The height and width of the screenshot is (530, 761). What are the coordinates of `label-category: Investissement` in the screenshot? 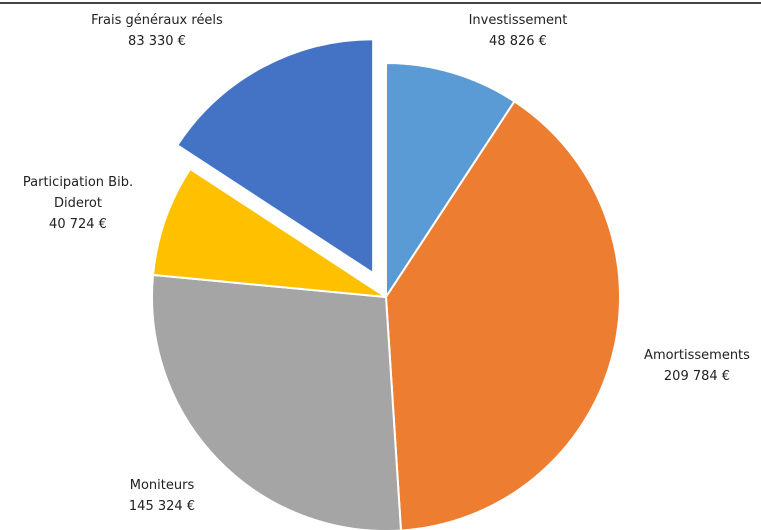 It's located at (518, 20).